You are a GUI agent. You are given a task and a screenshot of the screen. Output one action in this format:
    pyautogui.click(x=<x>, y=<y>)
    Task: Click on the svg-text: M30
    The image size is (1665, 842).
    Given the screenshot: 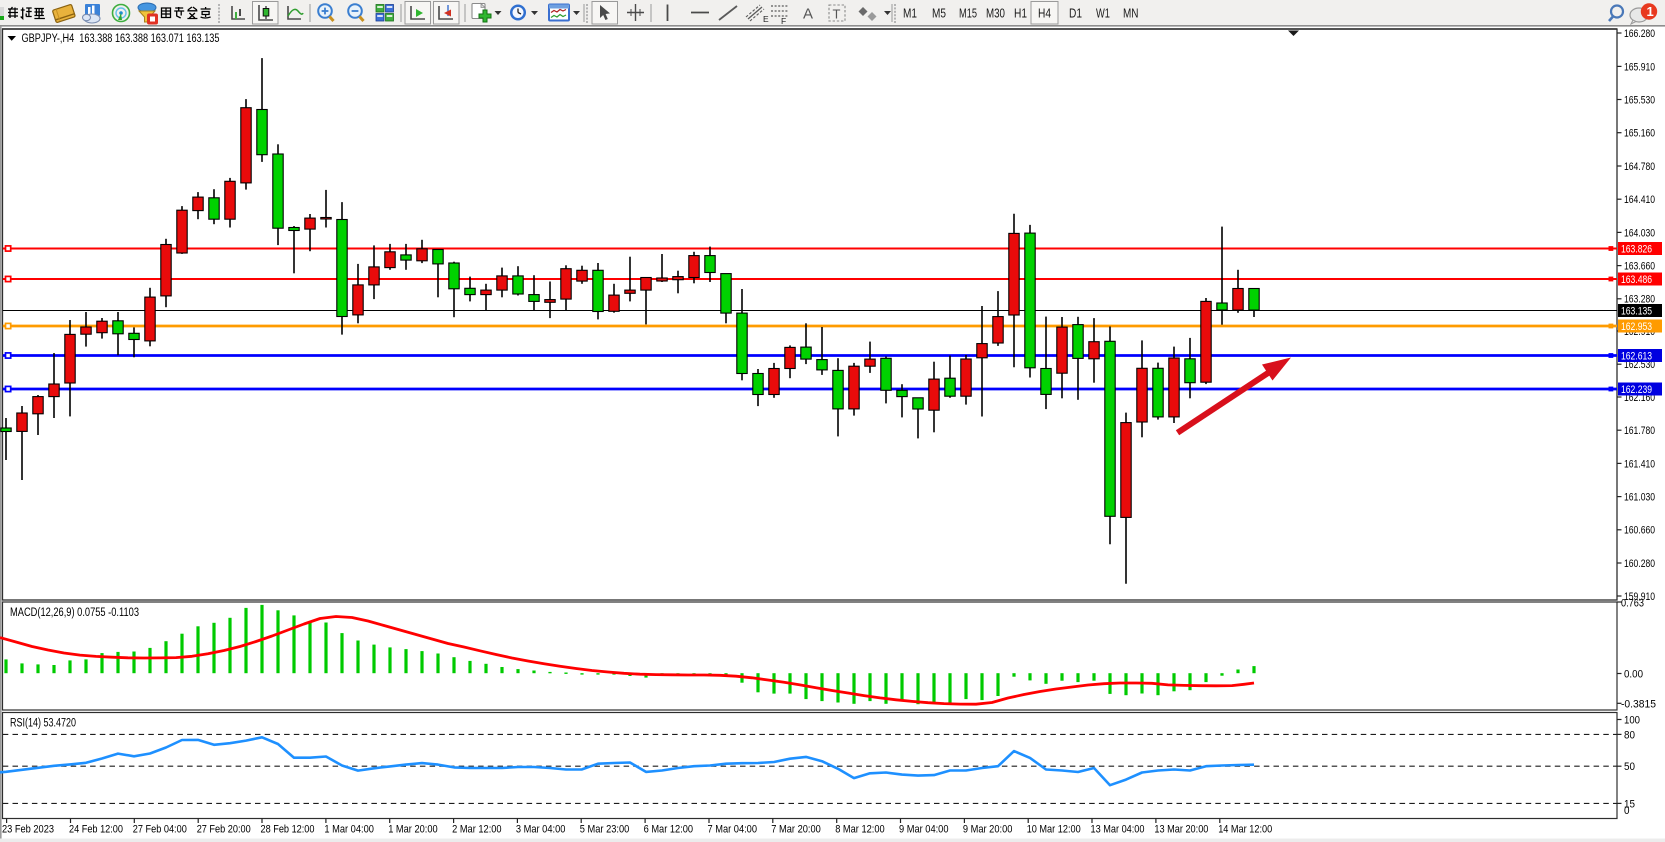 What is the action you would take?
    pyautogui.click(x=995, y=14)
    